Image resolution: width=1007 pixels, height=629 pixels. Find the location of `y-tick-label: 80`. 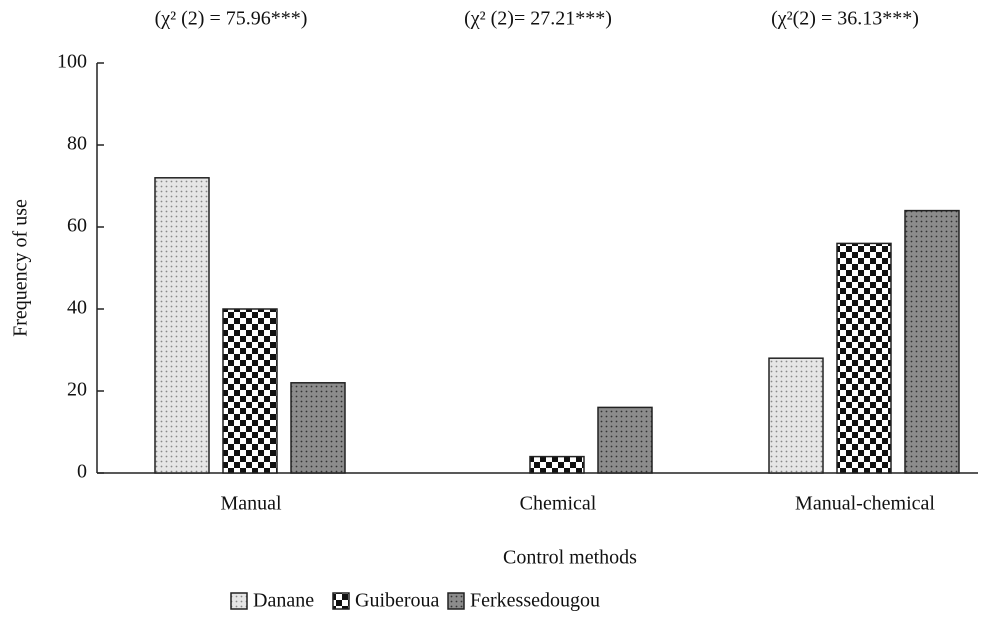

y-tick-label: 80 is located at coordinates (77, 144).